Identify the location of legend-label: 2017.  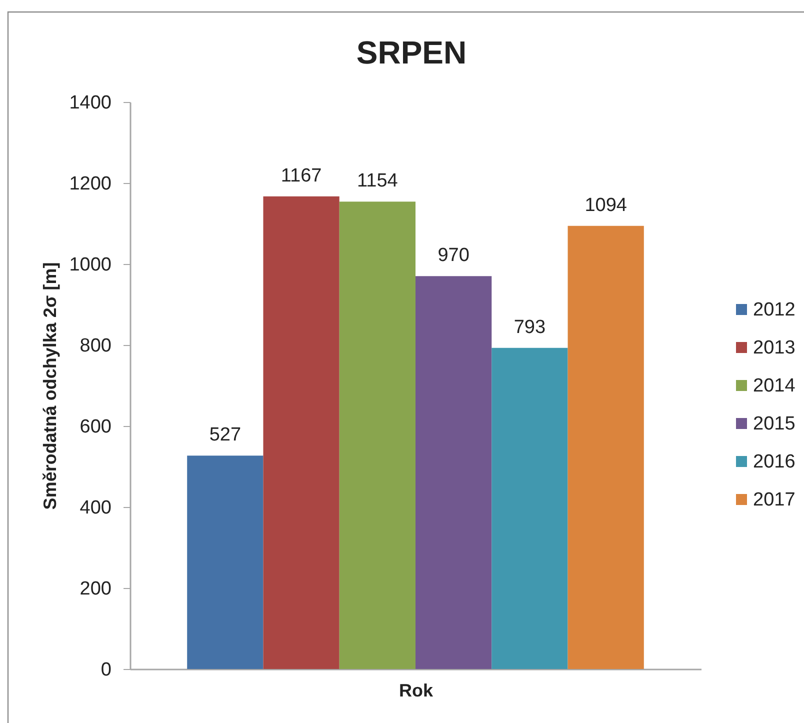
(774, 500).